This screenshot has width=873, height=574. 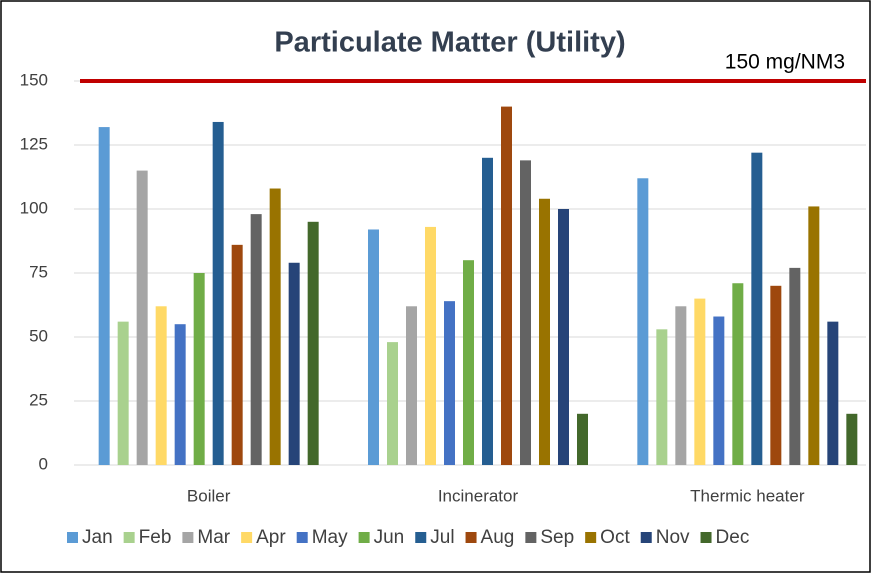 What do you see at coordinates (97, 537) in the screenshot?
I see `legend-label: Jan` at bounding box center [97, 537].